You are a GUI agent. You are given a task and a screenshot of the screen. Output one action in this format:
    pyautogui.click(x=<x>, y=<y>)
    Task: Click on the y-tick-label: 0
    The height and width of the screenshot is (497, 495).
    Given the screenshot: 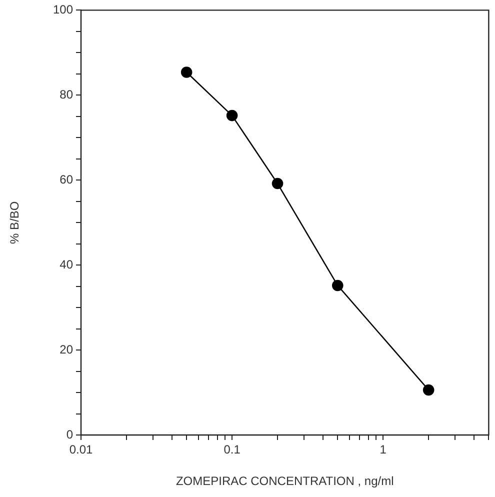 What is the action you would take?
    pyautogui.click(x=70, y=434)
    